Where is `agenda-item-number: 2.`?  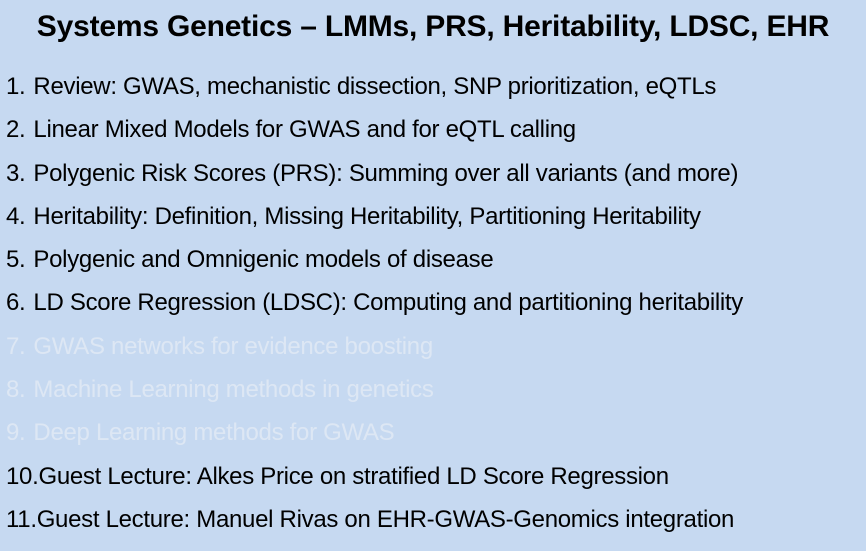 agenda-item-number: 2. is located at coordinates (16, 130).